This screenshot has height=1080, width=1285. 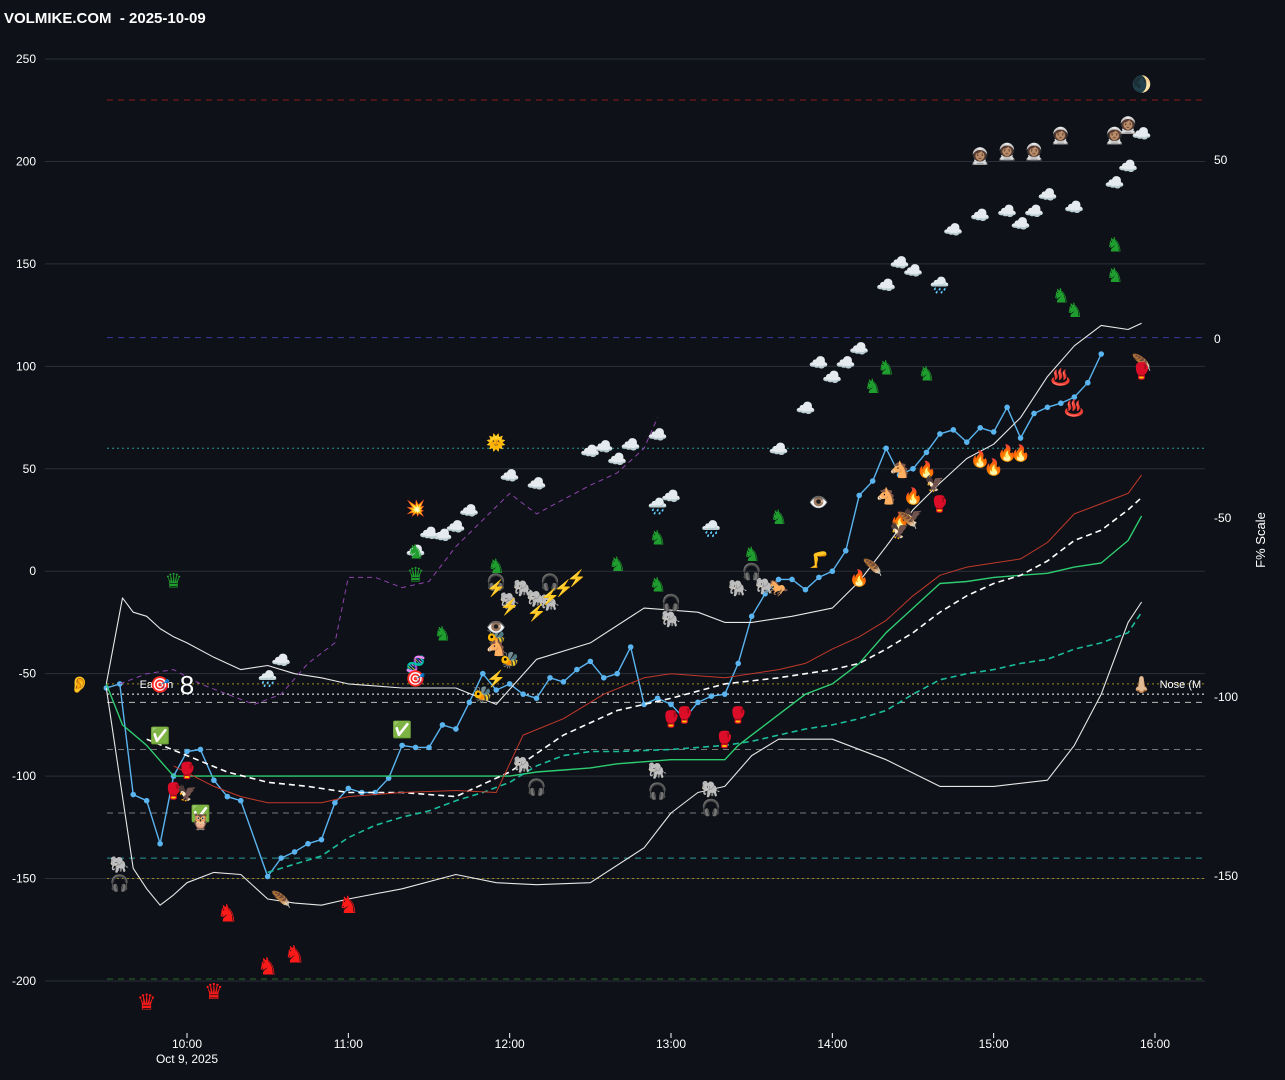 What do you see at coordinates (187, 1044) in the screenshot?
I see `x-tick-label: 10:00` at bounding box center [187, 1044].